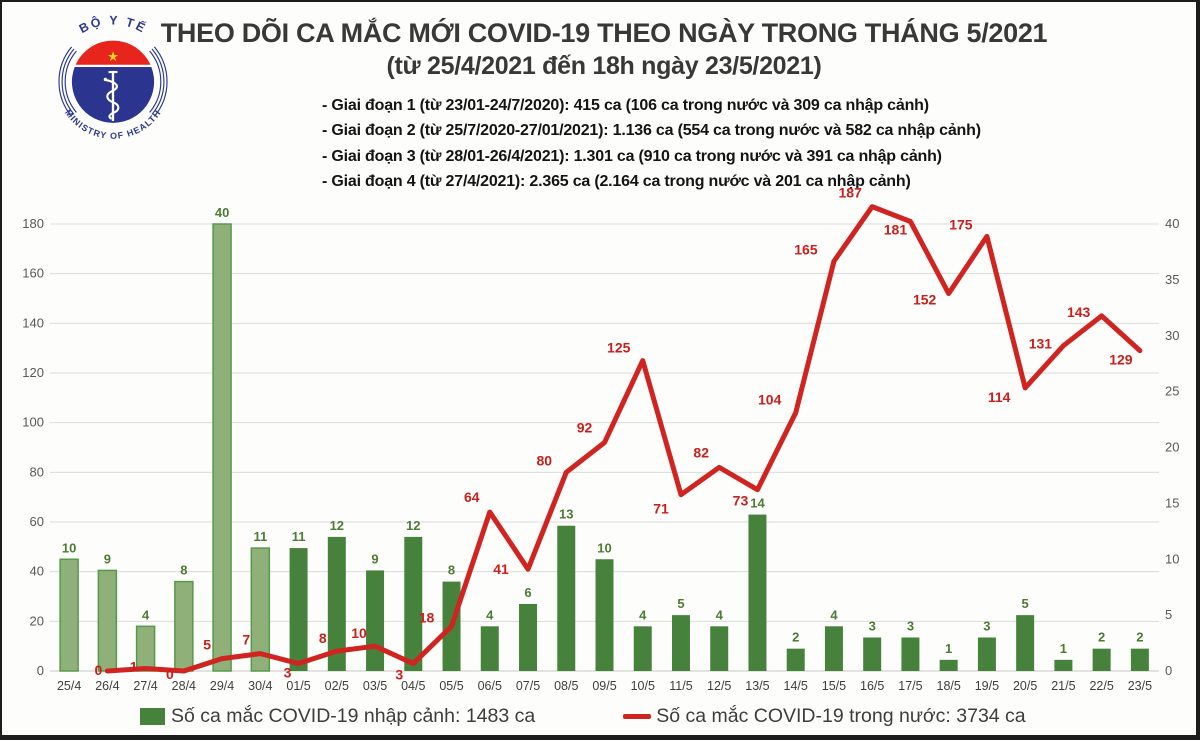 This screenshot has height=740, width=1200. I want to click on x-axis-label: 16/5, so click(872, 686).